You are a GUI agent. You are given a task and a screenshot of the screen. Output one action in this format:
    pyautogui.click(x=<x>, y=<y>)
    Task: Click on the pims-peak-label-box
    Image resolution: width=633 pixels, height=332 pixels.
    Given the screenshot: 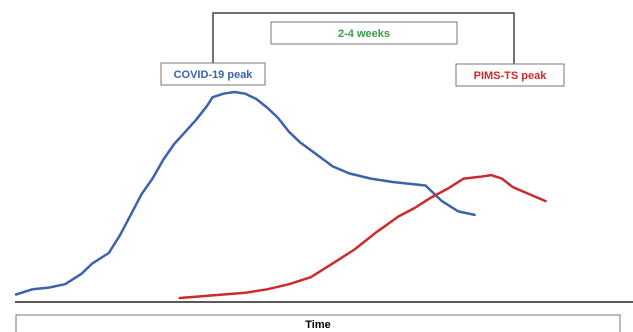 What is the action you would take?
    pyautogui.click(x=510, y=75)
    